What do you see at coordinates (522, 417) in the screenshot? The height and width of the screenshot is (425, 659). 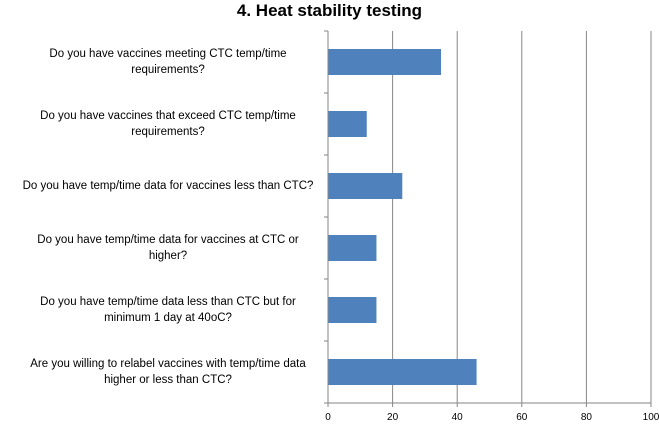 I see `x-tick-label: 60` at bounding box center [522, 417].